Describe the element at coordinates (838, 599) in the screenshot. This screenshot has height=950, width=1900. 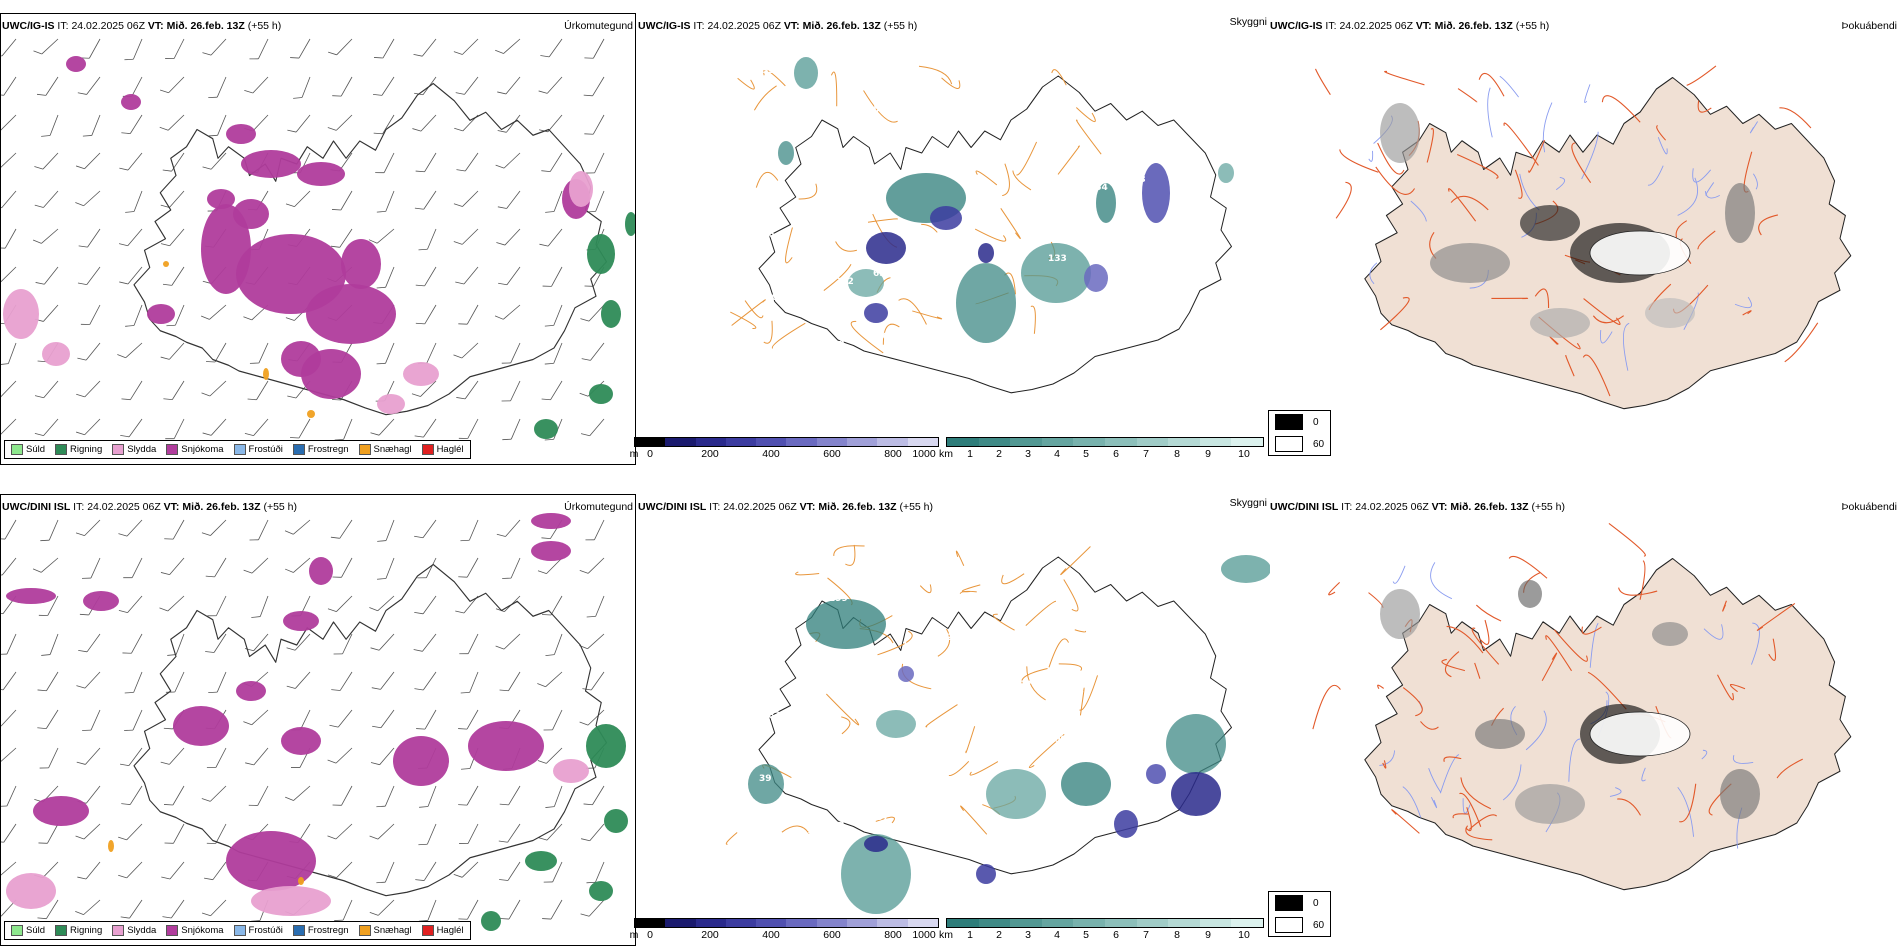
I see `cloud-base-value: 299` at that location.